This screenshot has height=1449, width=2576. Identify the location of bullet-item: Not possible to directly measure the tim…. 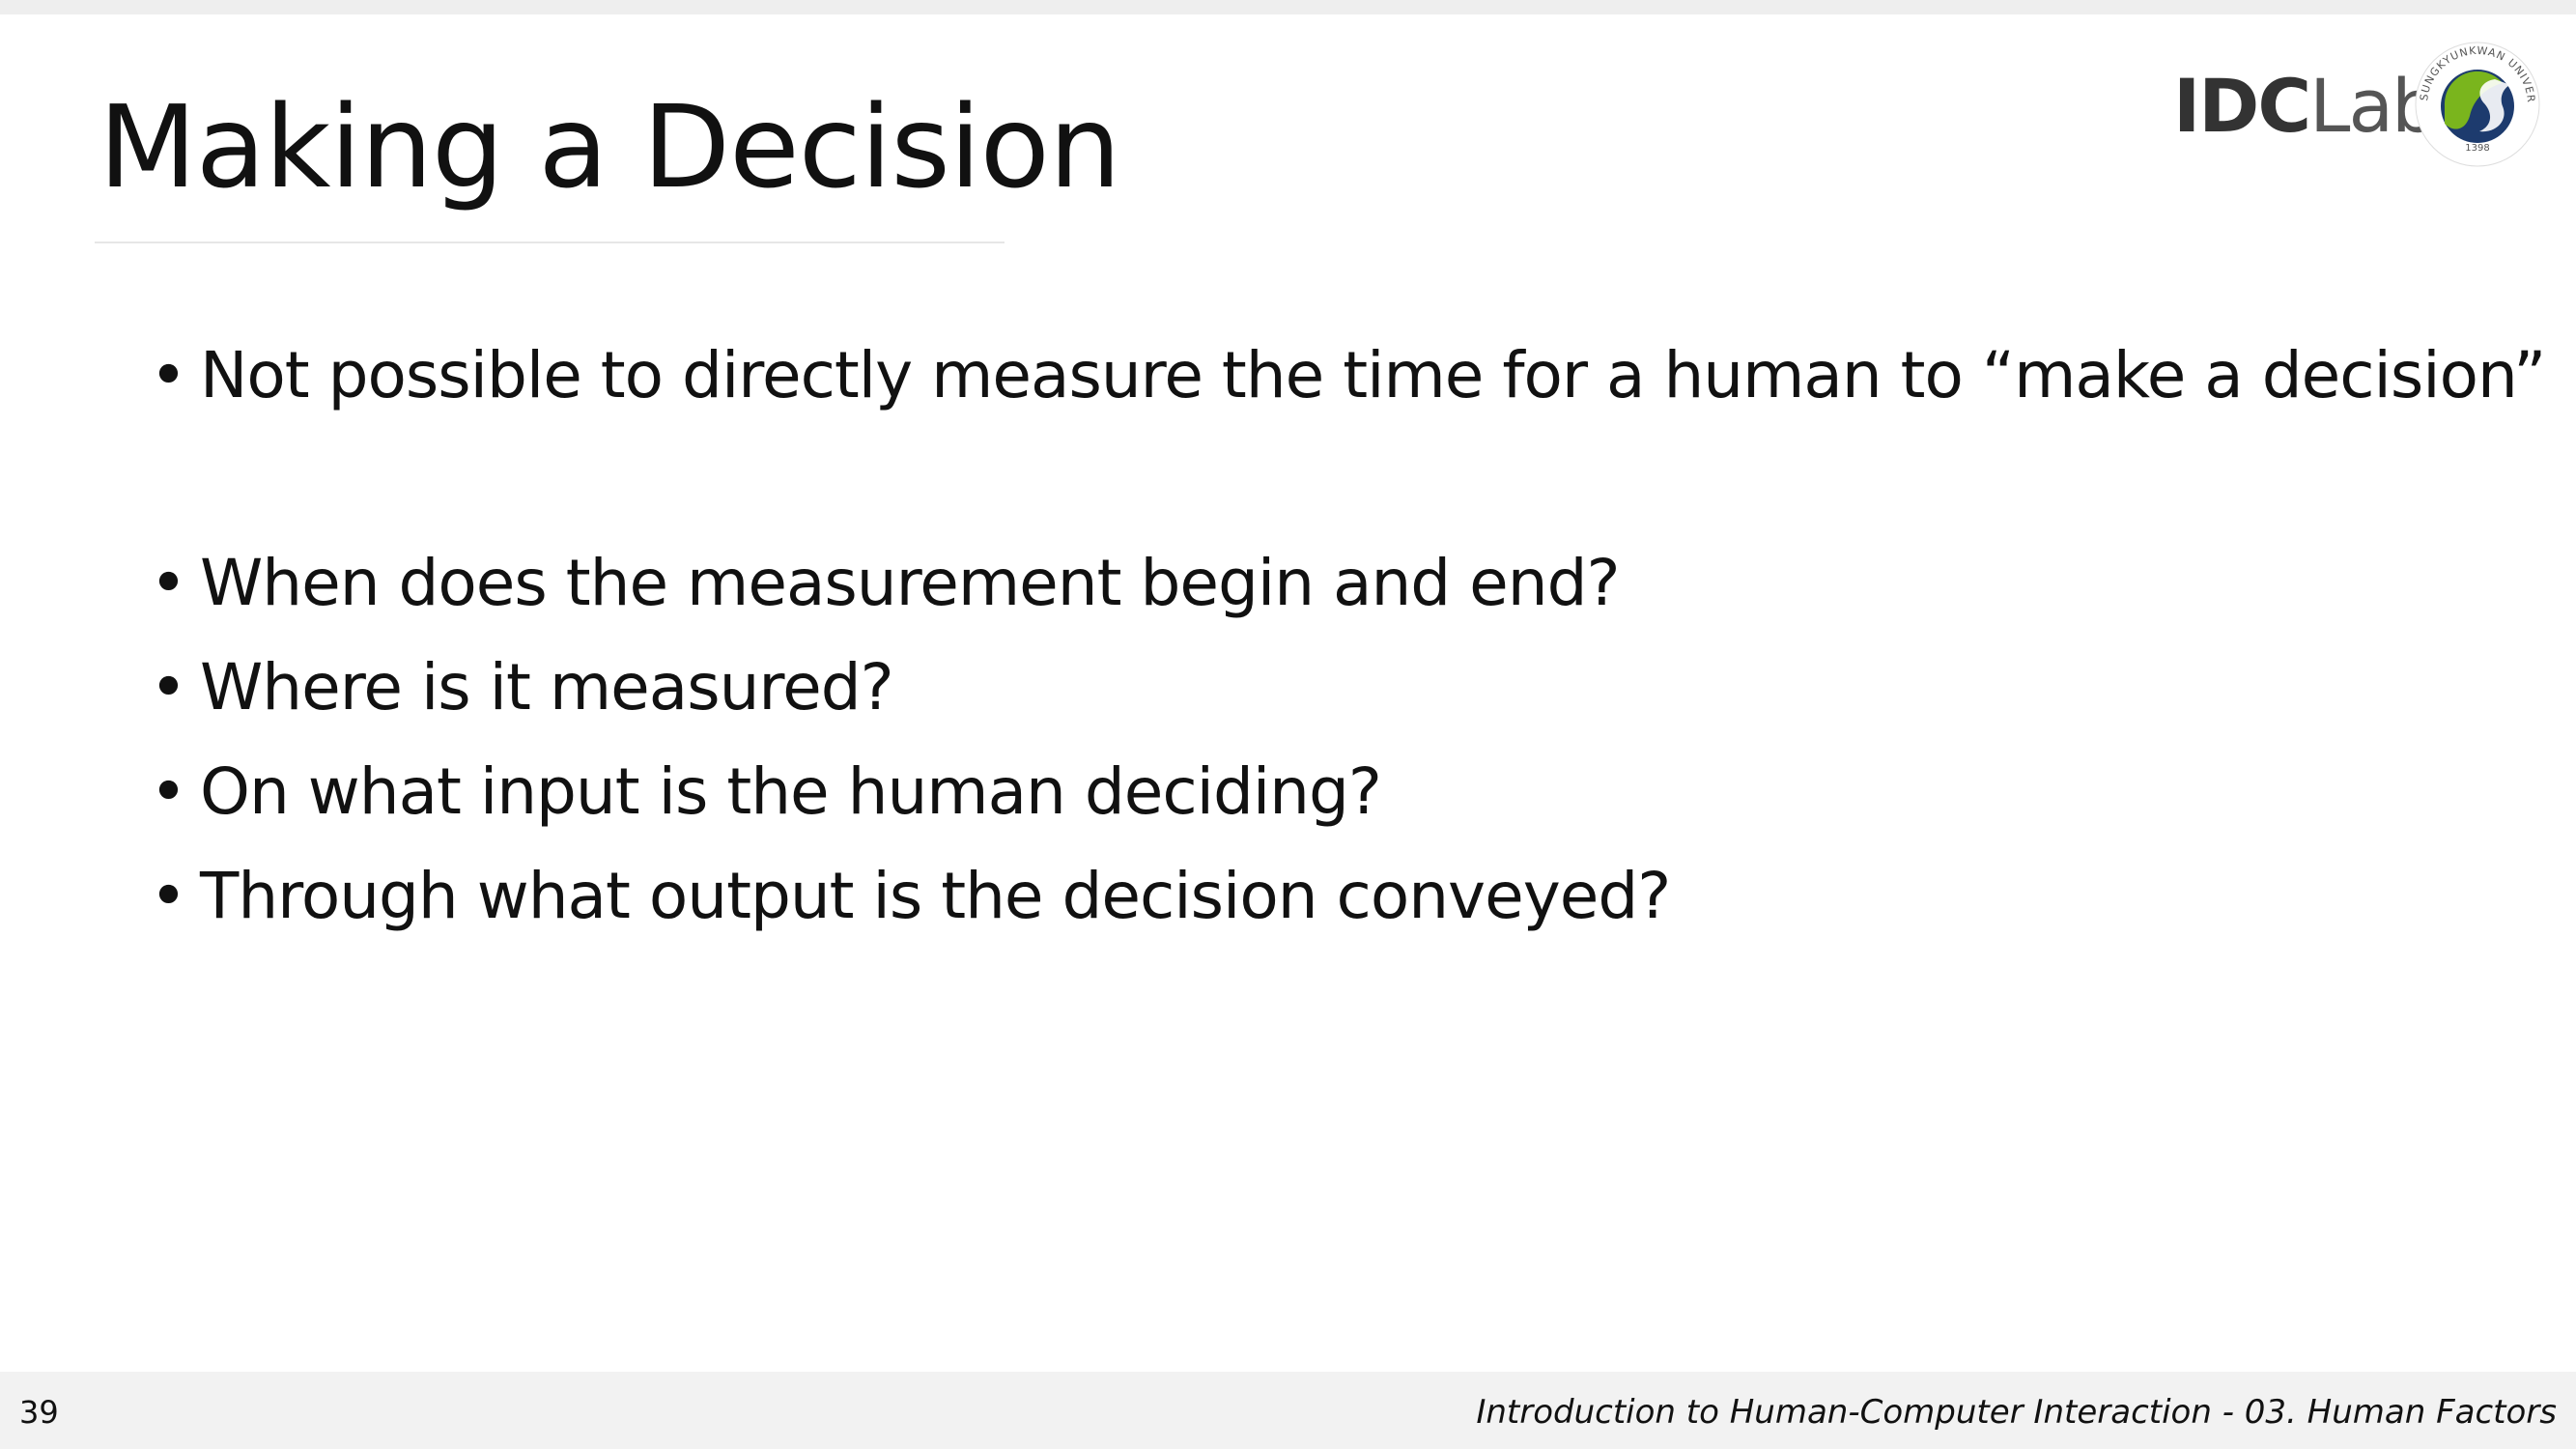
(1348, 376).